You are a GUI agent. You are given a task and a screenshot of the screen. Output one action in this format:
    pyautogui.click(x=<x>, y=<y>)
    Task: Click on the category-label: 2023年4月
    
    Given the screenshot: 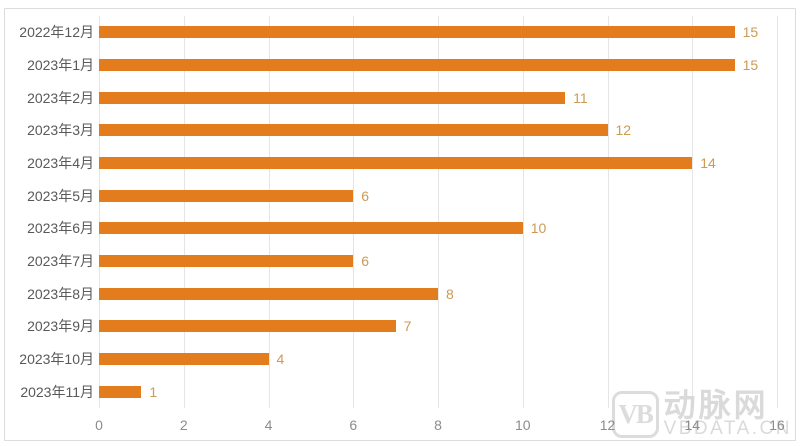 What is the action you would take?
    pyautogui.click(x=60, y=163)
    